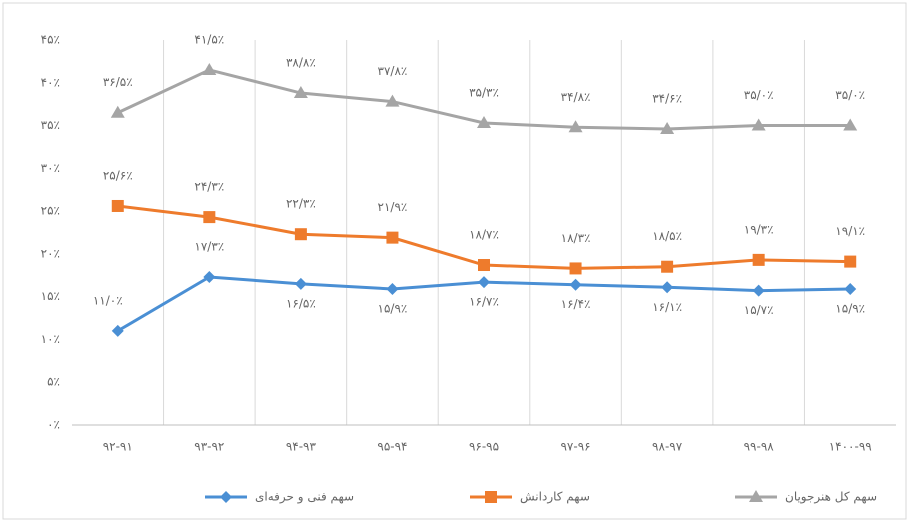 The height and width of the screenshot is (523, 910). What do you see at coordinates (576, 97) in the screenshot?
I see `data-label: ۳۴/۸٪` at bounding box center [576, 97].